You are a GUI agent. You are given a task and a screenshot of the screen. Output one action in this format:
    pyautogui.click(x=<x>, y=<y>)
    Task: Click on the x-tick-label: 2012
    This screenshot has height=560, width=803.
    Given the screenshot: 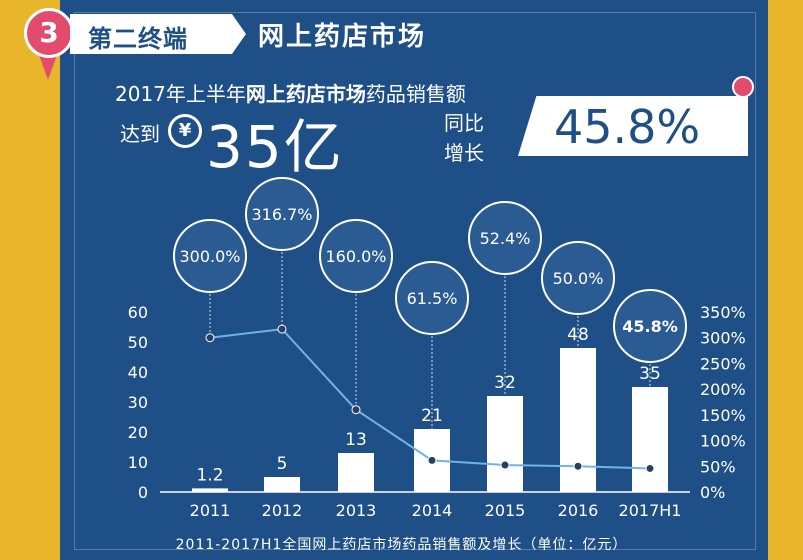 What is the action you would take?
    pyautogui.click(x=282, y=510)
    